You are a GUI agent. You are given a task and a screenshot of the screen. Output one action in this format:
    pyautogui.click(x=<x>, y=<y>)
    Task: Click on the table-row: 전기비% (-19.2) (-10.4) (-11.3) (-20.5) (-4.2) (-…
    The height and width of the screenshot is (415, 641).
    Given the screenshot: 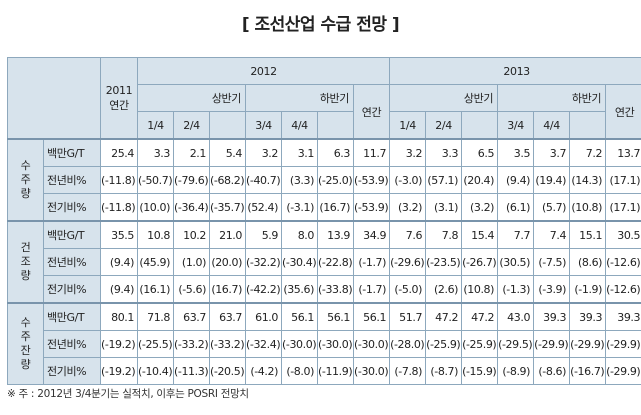 What is the action you would take?
    pyautogui.click(x=324, y=371)
    